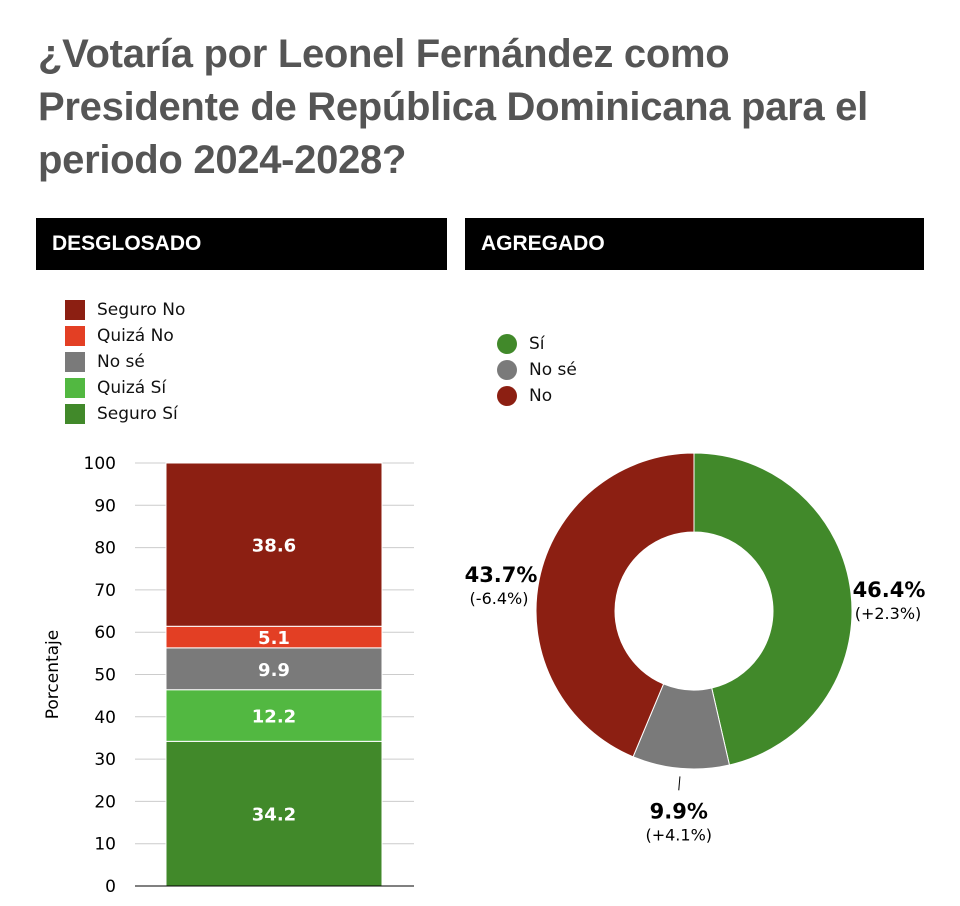 This screenshot has height=906, width=960. I want to click on bar-label-quiza-si: 12.2, so click(274, 717).